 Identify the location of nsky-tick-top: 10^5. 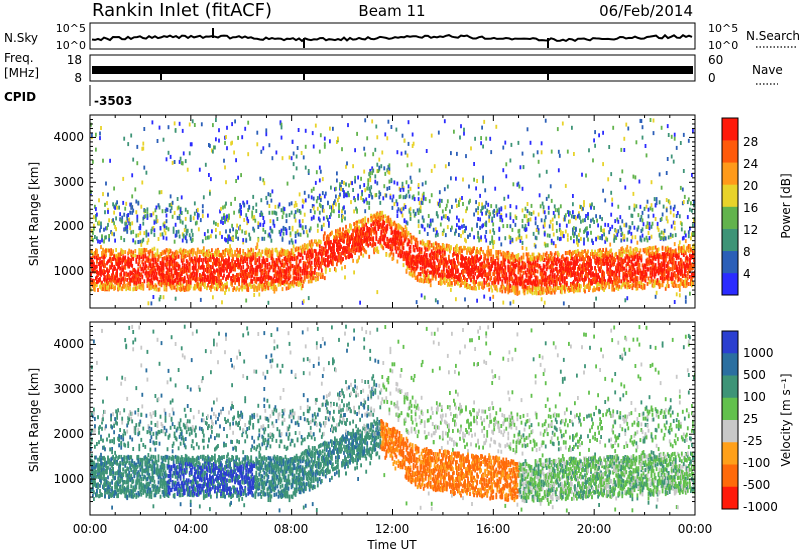
(71, 28).